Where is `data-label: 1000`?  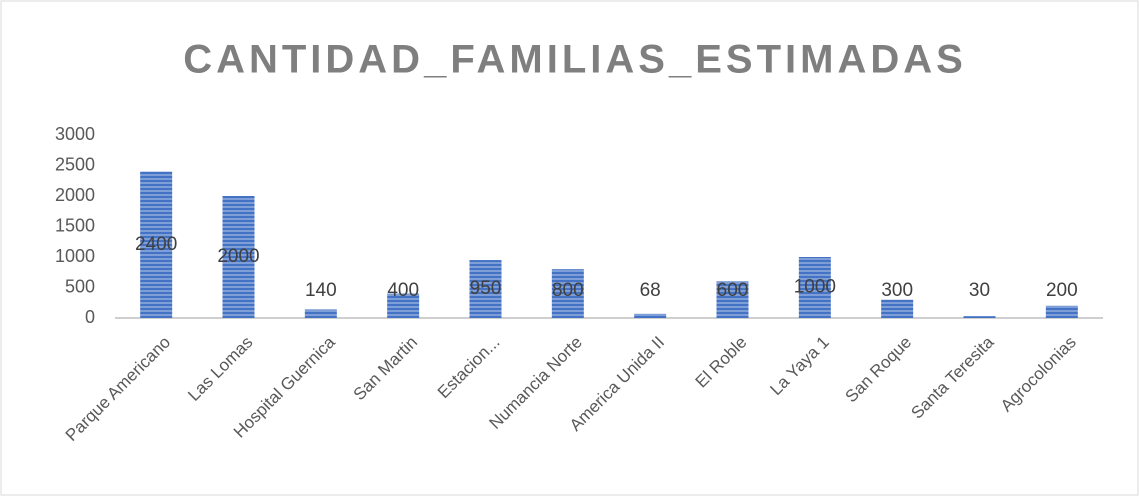 data-label: 1000 is located at coordinates (815, 287).